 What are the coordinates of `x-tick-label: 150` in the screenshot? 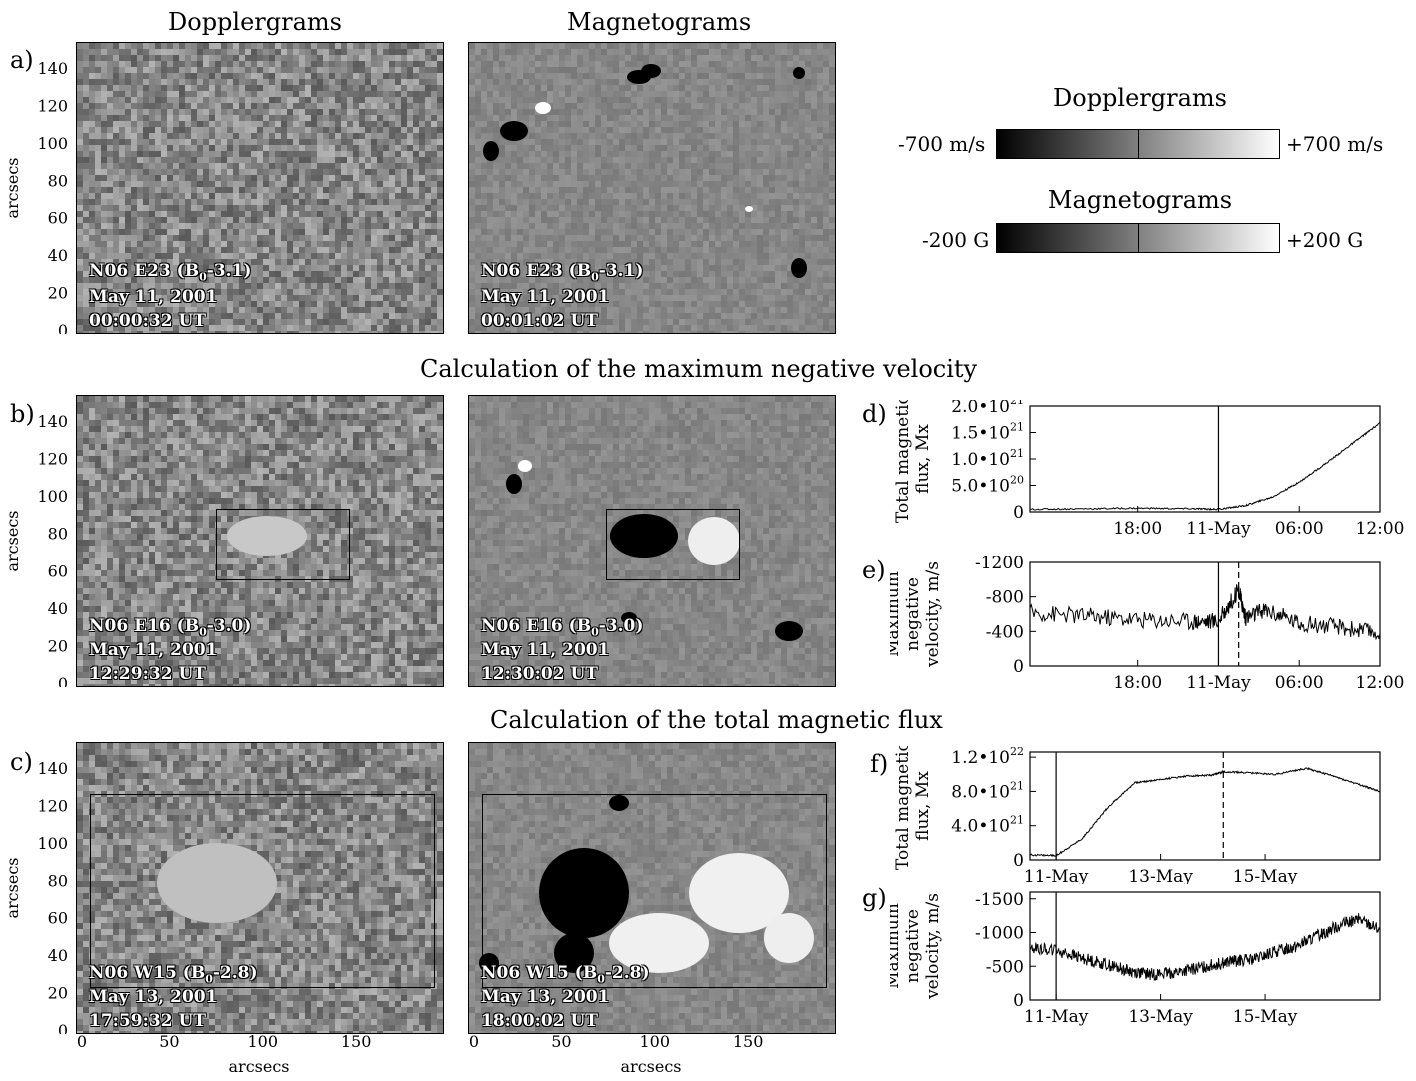 It's located at (356, 1041).